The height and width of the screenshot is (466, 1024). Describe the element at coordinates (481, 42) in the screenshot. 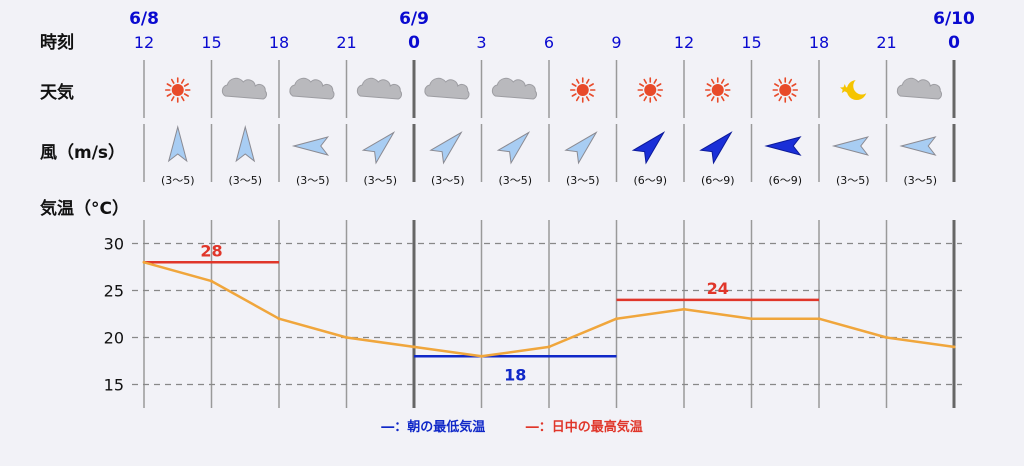

I see `hour-label: 3` at that location.